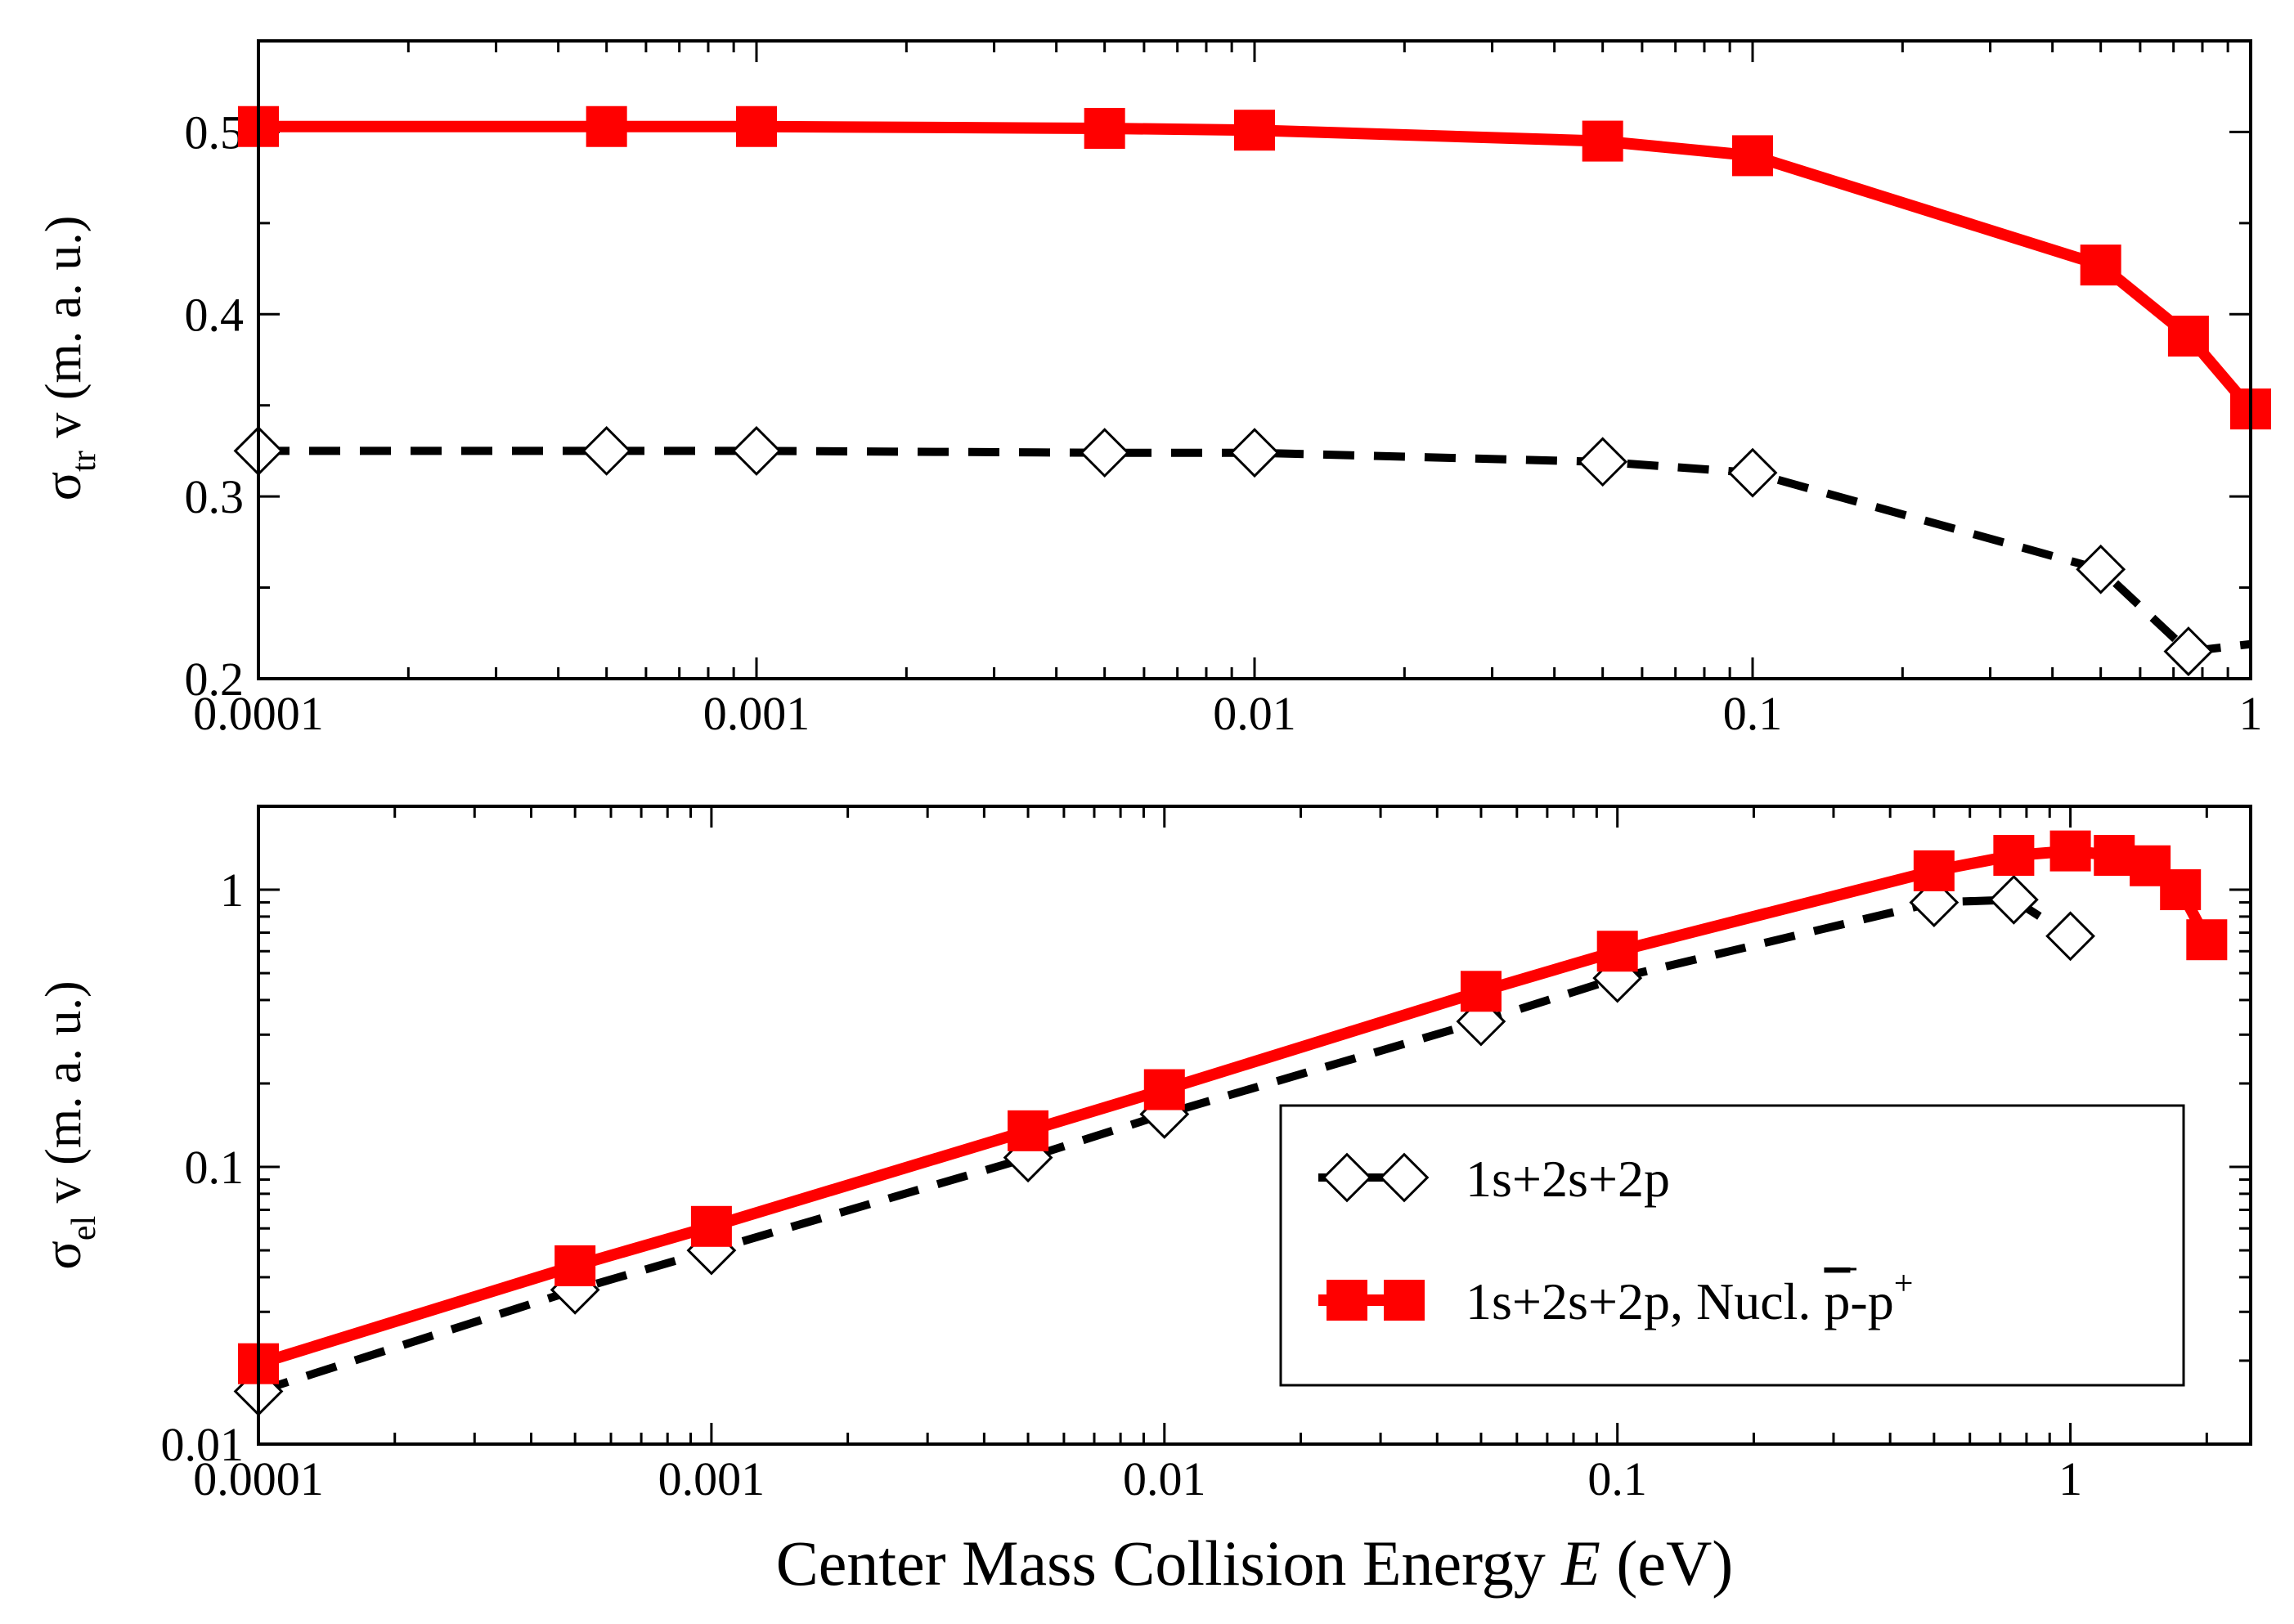  I want to click on top-y-tick-label: 0.3, so click(215, 496).